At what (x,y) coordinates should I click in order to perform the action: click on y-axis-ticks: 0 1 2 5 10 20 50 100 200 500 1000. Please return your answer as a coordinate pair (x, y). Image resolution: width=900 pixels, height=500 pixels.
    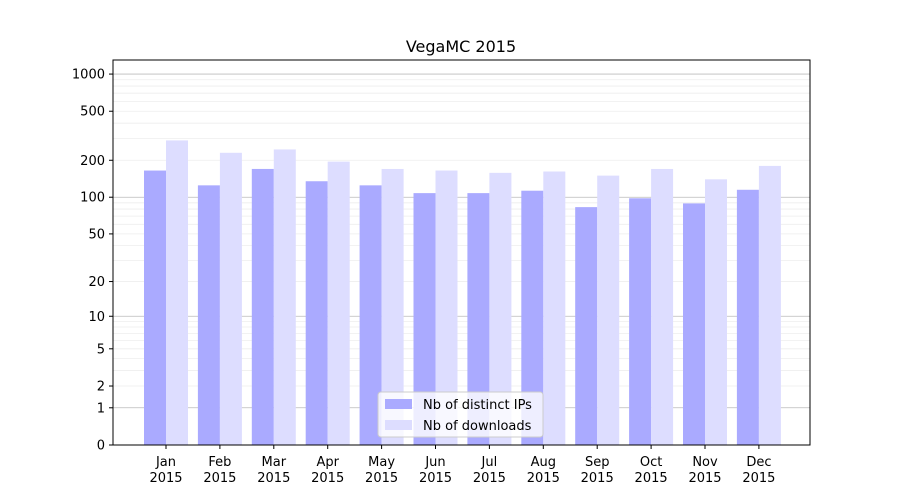
    Looking at the image, I should click on (92, 261).